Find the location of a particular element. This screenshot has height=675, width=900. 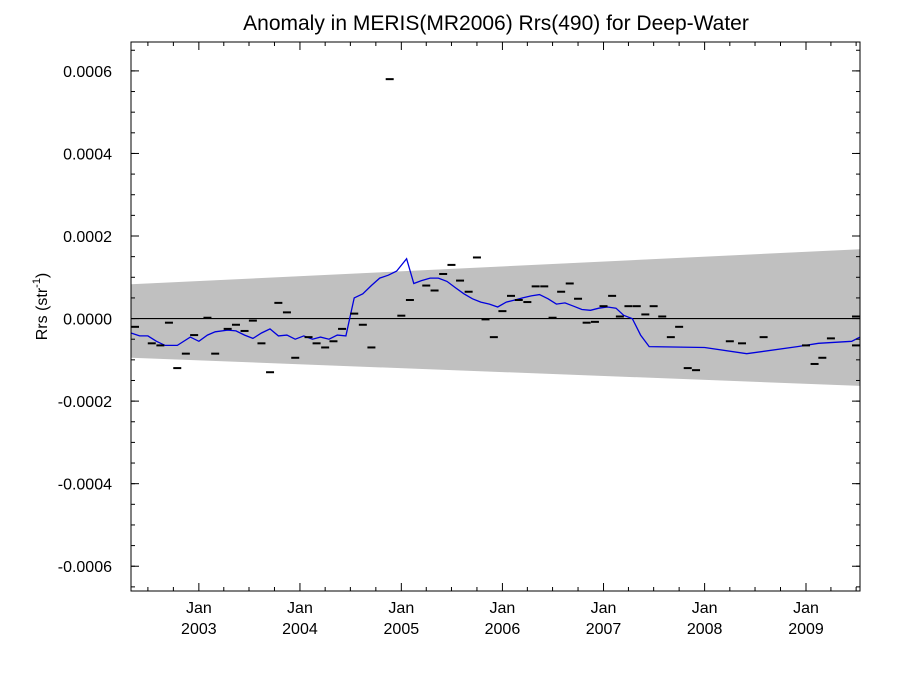

y-tick-label: -0.0002 is located at coordinates (85, 402).